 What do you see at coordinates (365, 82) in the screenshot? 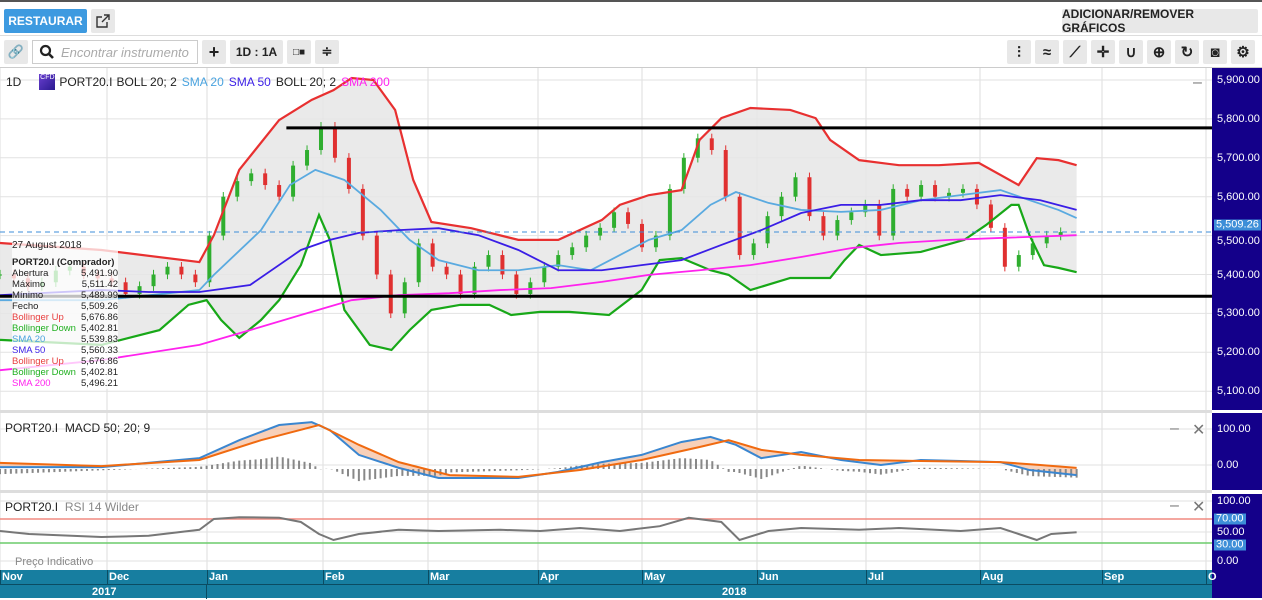
I see `legend-item: SMA 200` at bounding box center [365, 82].